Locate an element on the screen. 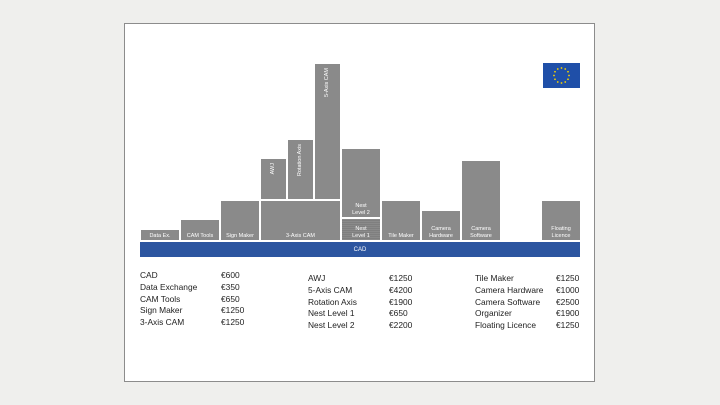 The height and width of the screenshot is (405, 720). product-name: Camera Hardware is located at coordinates (509, 289).